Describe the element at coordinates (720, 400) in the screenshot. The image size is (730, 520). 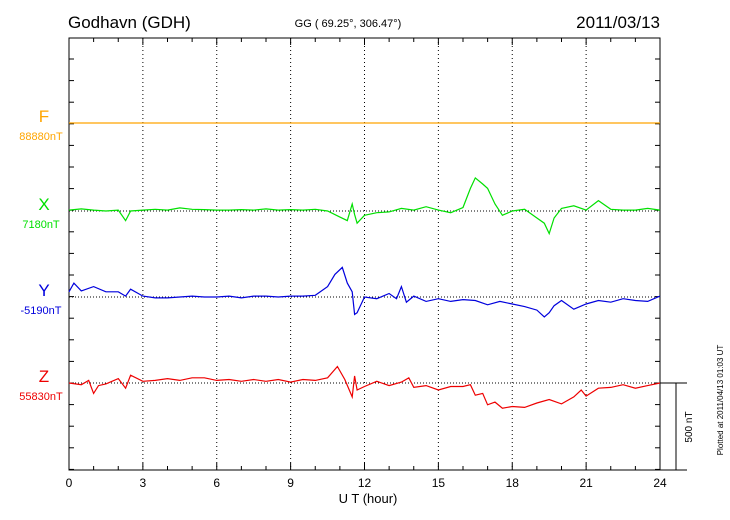
I see `plotted-at-note: Plotted at 2011/04/13 01:03 UT` at that location.